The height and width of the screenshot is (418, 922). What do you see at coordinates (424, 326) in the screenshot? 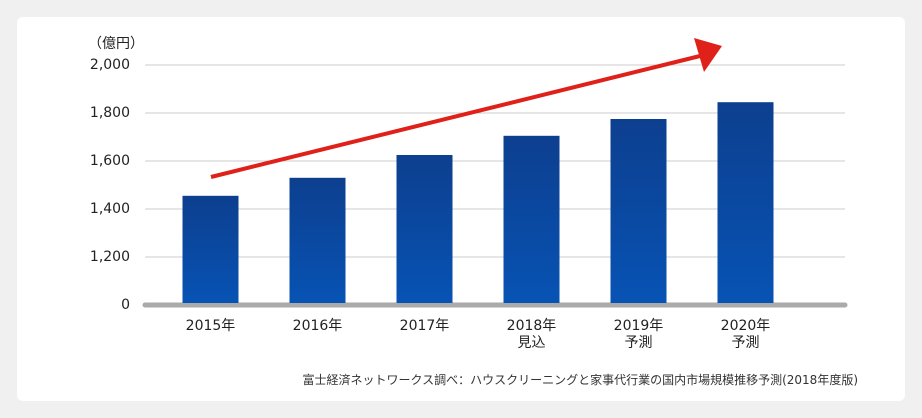
I see `x-tick-label: 2017年` at bounding box center [424, 326].